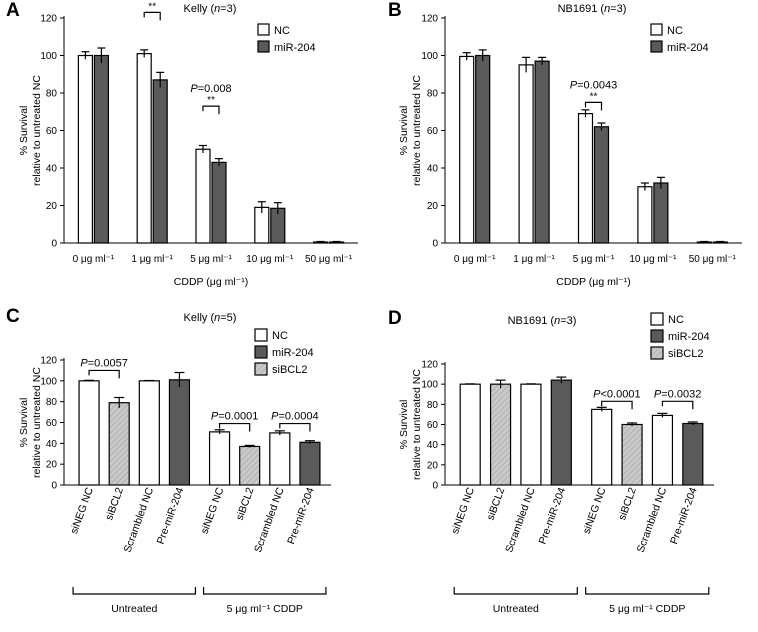 The width and height of the screenshot is (758, 632). What do you see at coordinates (151, 0) in the screenshot?
I see `p-value: P=0.0052` at bounding box center [151, 0].